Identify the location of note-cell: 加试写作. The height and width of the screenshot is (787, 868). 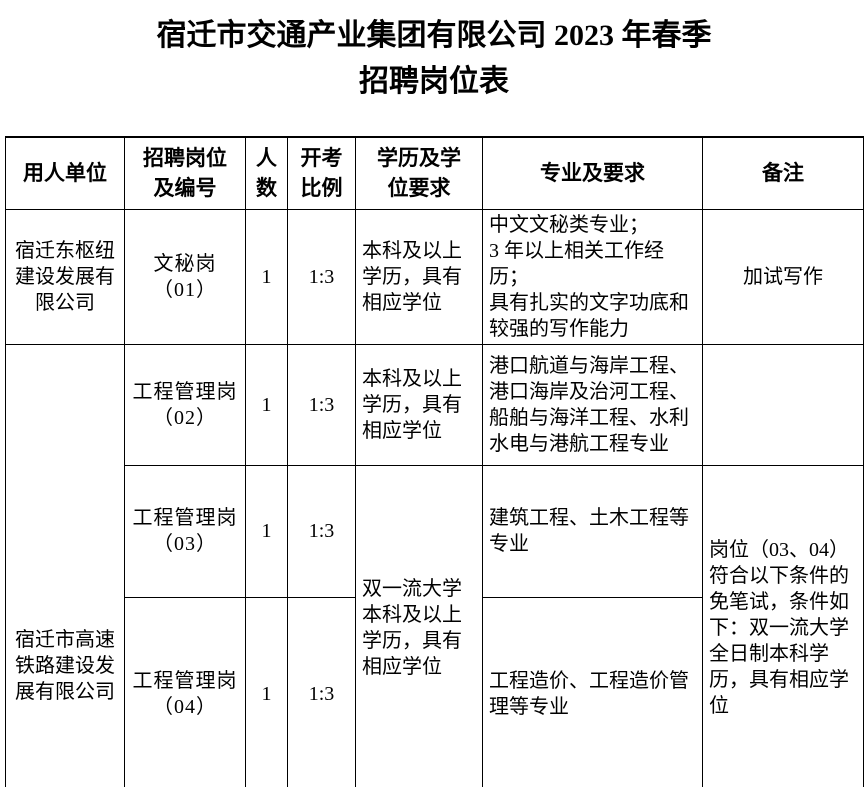
(783, 276).